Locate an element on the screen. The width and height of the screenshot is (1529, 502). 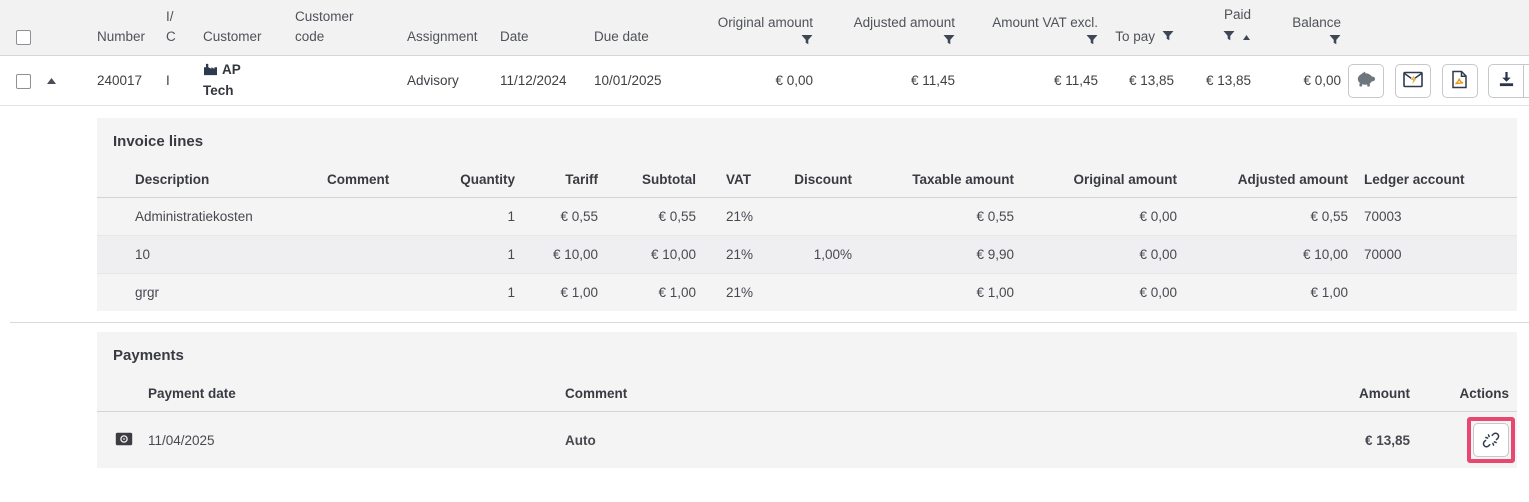
row-checkbox is located at coordinates (23, 81).